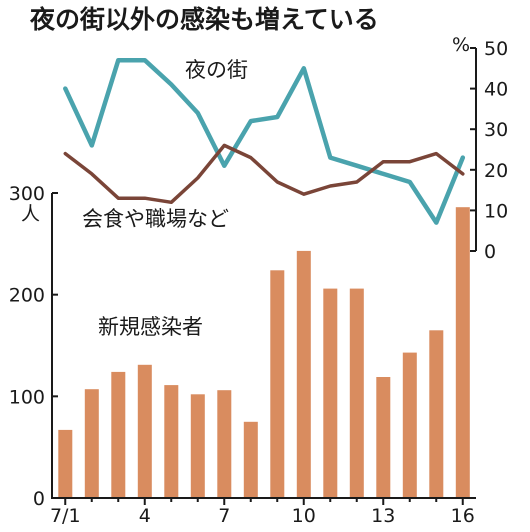  I want to click on right-axis-tick-label: 30, so click(496, 130).